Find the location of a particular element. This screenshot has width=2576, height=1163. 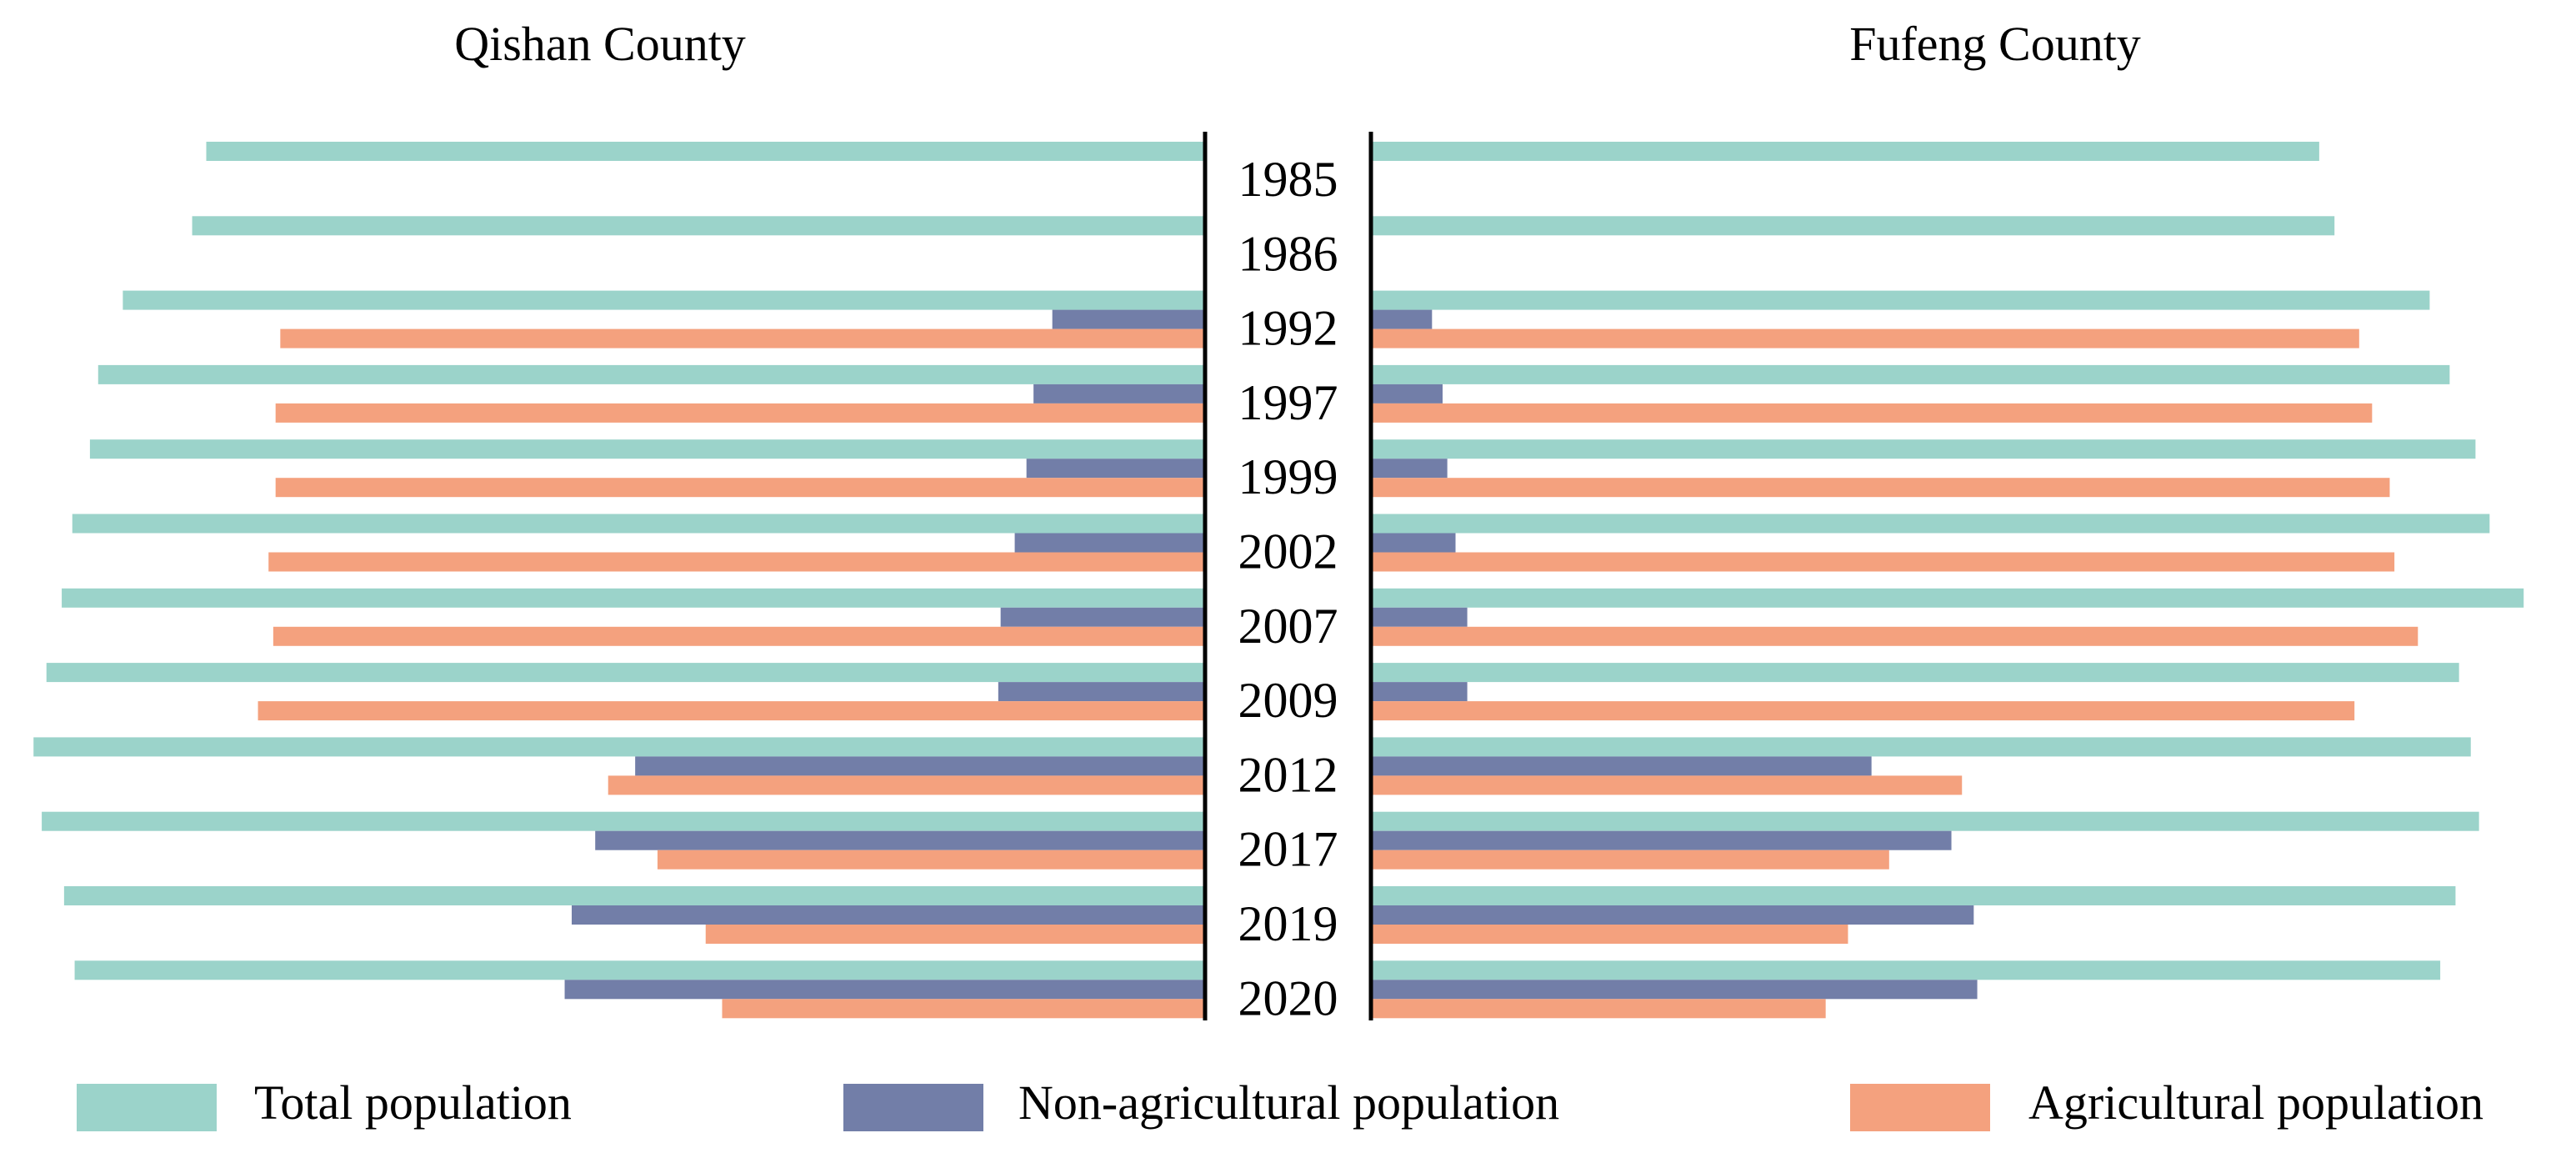

year-label-1997: 1997 is located at coordinates (1288, 402).